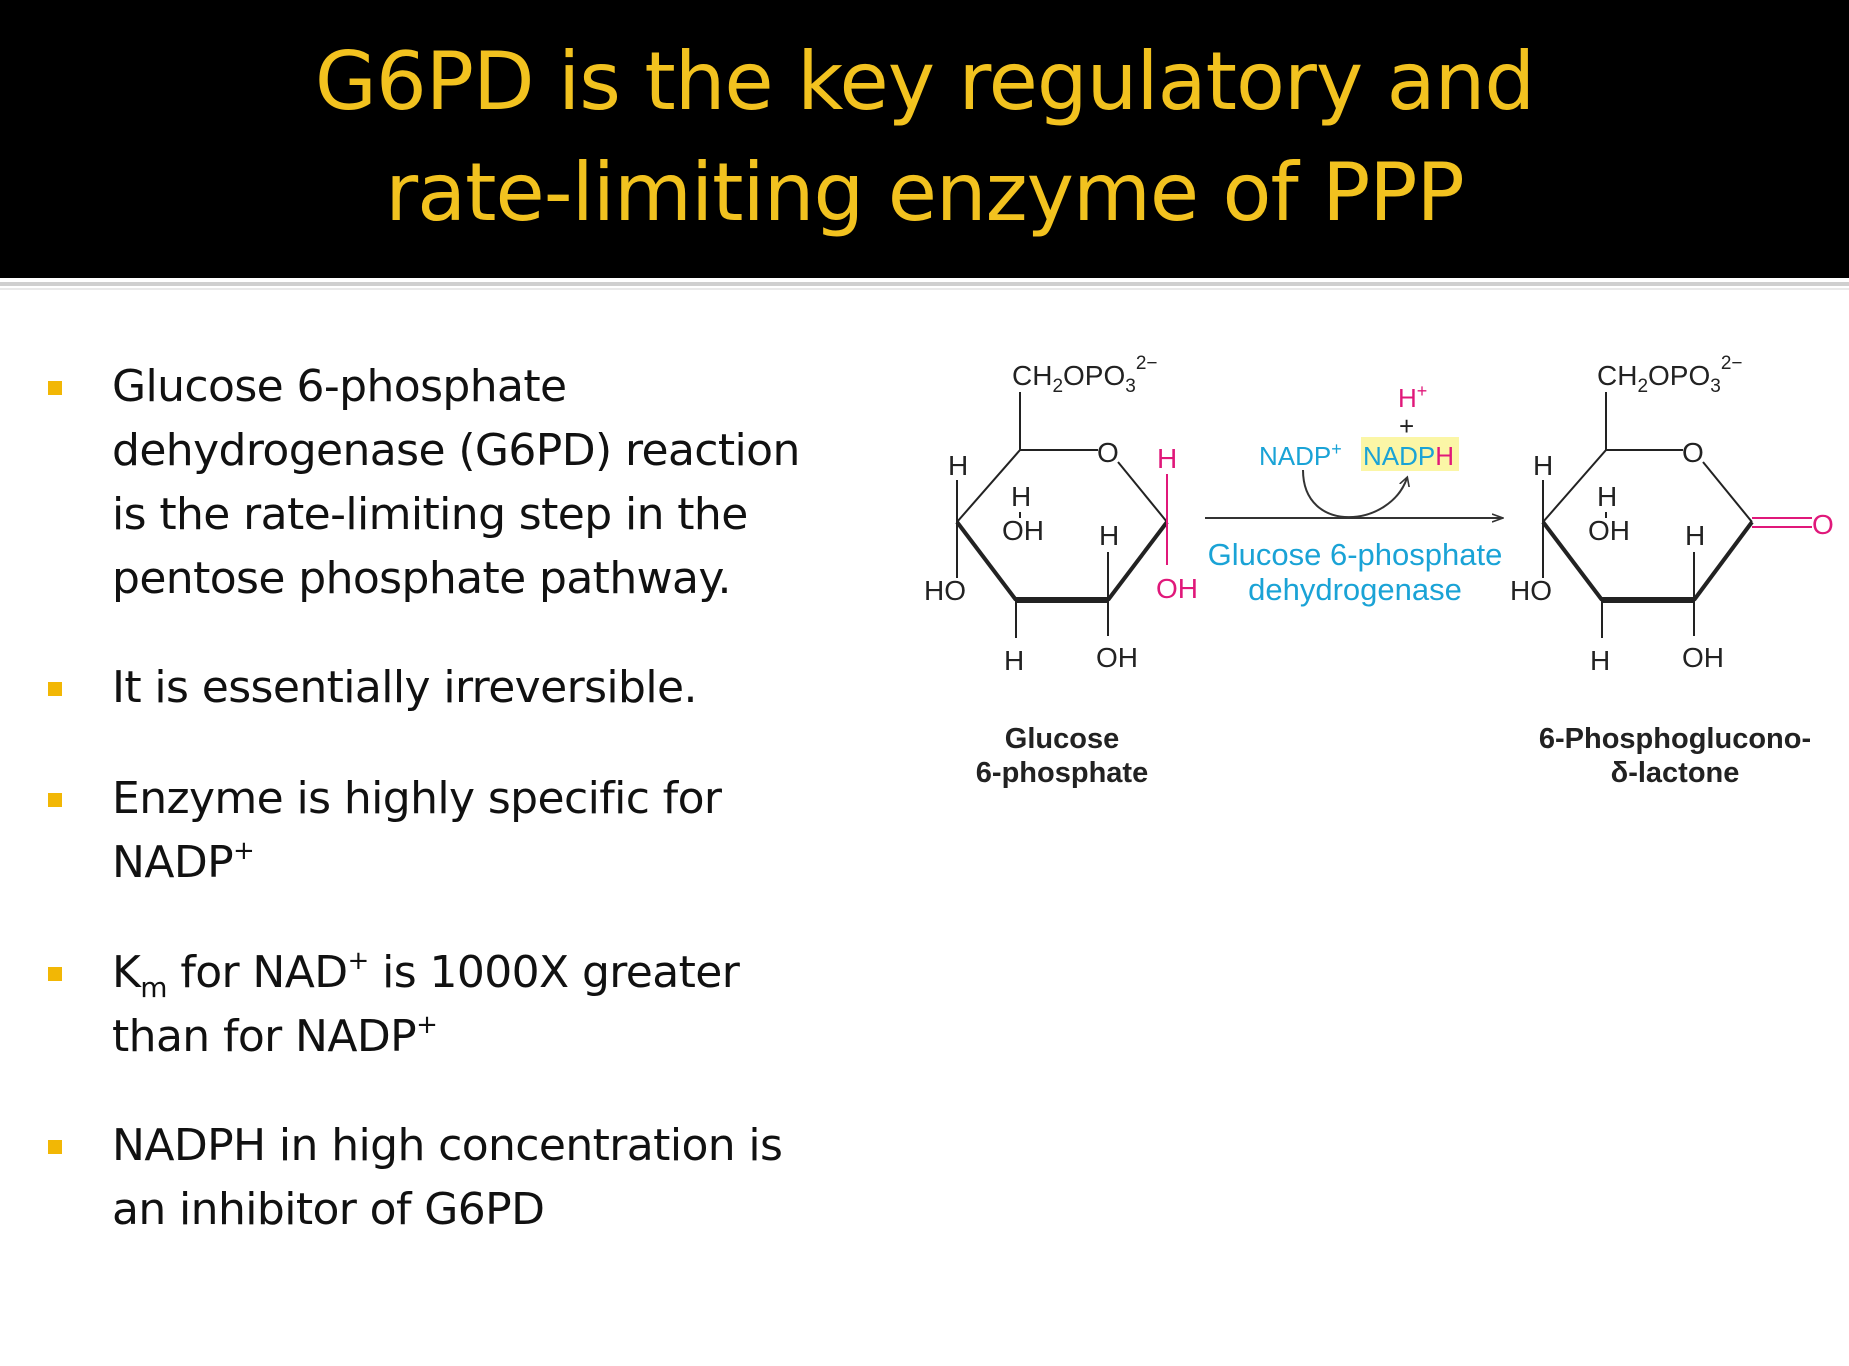  I want to click on bullet-1-line-1: Glucose 6-phosphate, so click(339, 386).